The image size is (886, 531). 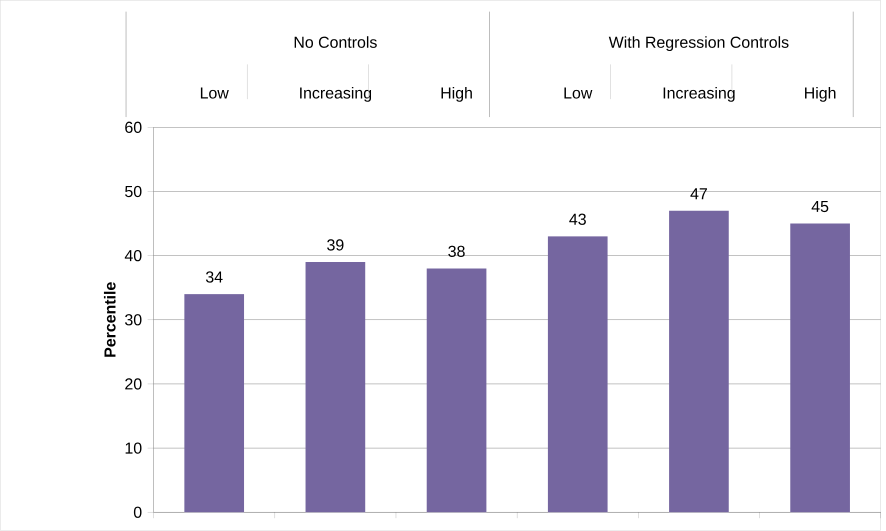 What do you see at coordinates (698, 44) in the screenshot?
I see `text: With Regression Controls` at bounding box center [698, 44].